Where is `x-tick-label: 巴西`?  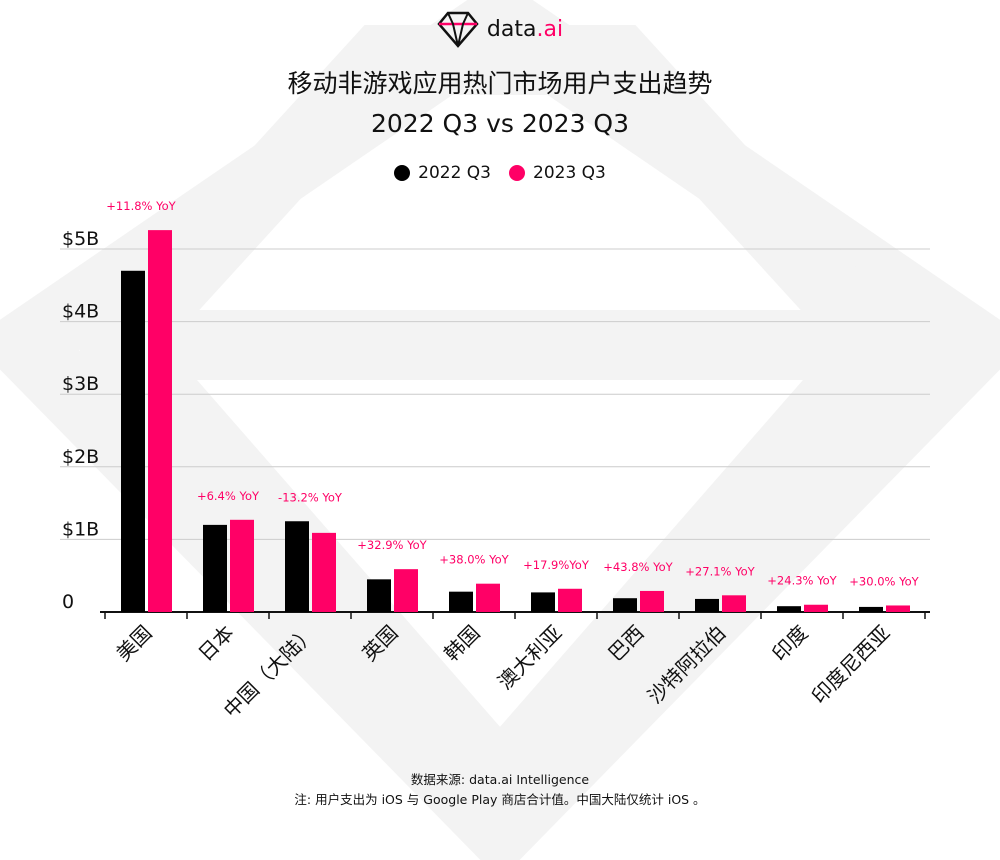 x-tick-label: 巴西 is located at coordinates (625, 643).